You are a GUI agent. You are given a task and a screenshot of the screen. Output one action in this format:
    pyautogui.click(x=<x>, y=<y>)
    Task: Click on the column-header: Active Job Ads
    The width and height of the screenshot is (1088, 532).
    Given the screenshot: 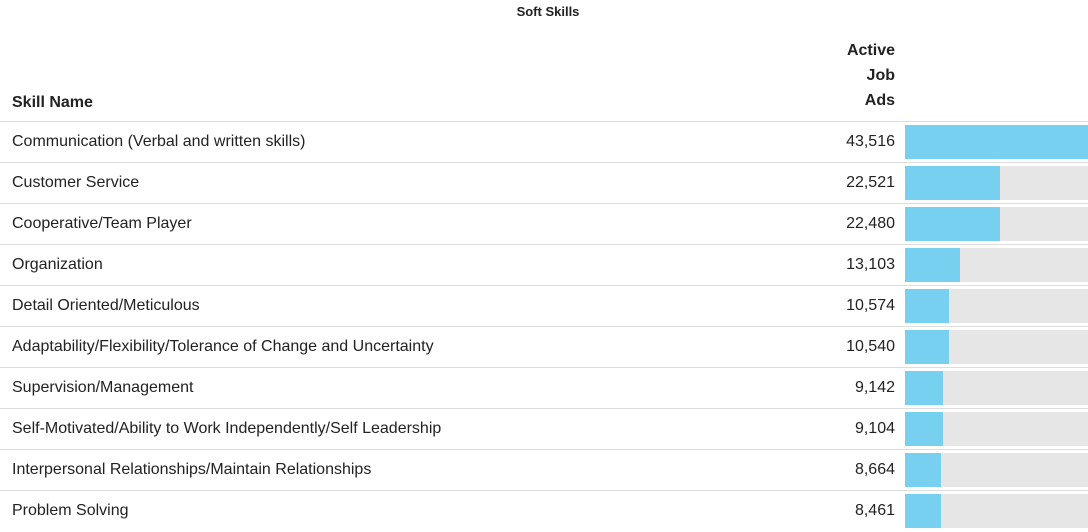 What is the action you would take?
    pyautogui.click(x=870, y=75)
    